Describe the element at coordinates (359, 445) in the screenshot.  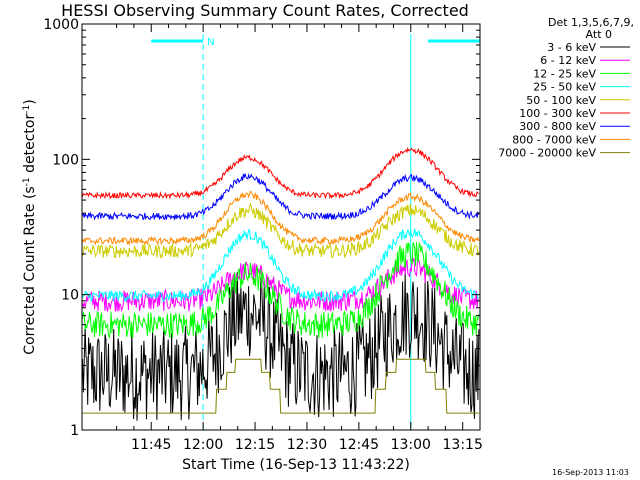
I see `x-tick-label: 12:45` at that location.